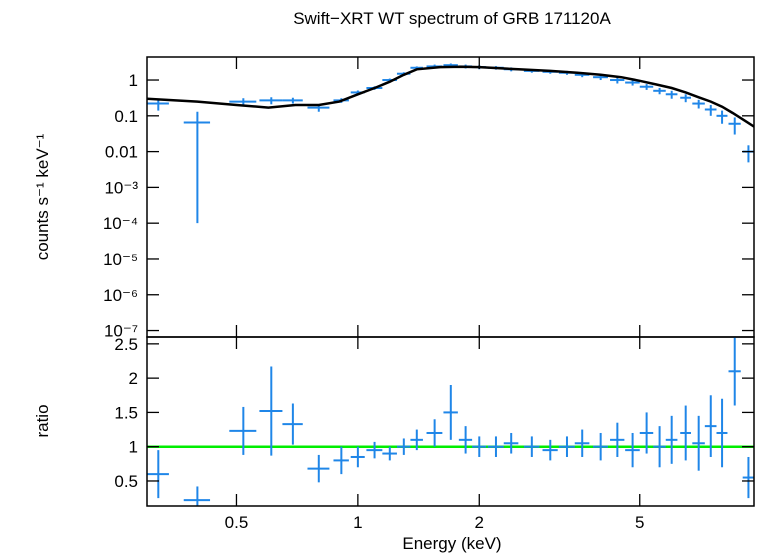 This screenshot has height=556, width=758. What do you see at coordinates (639, 522) in the screenshot?
I see `x-tick-label: 5` at bounding box center [639, 522].